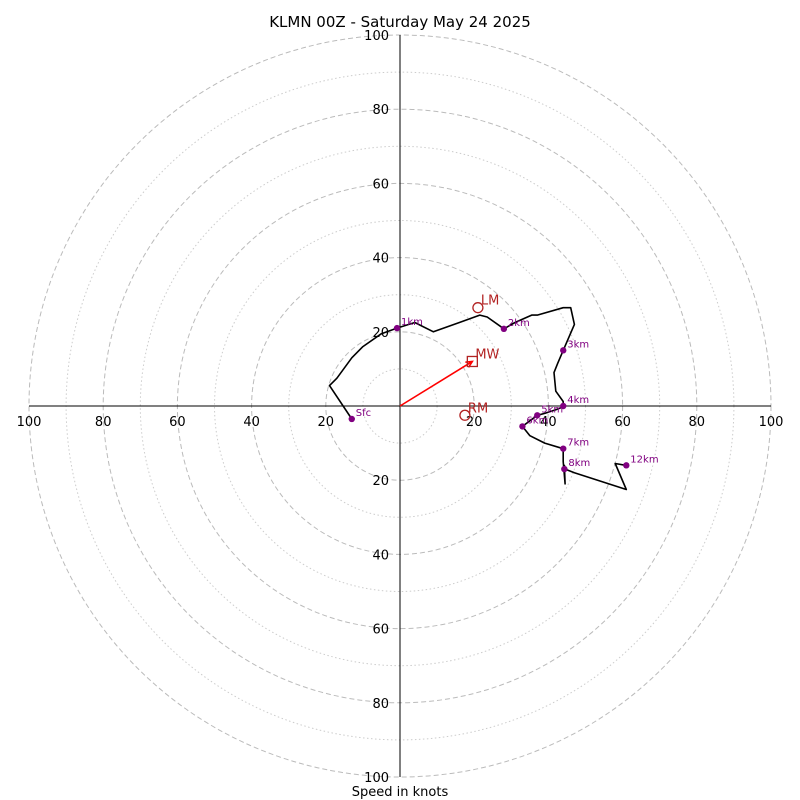 This screenshot has height=800, width=800. I want to click on marker-label: RM, so click(478, 408).